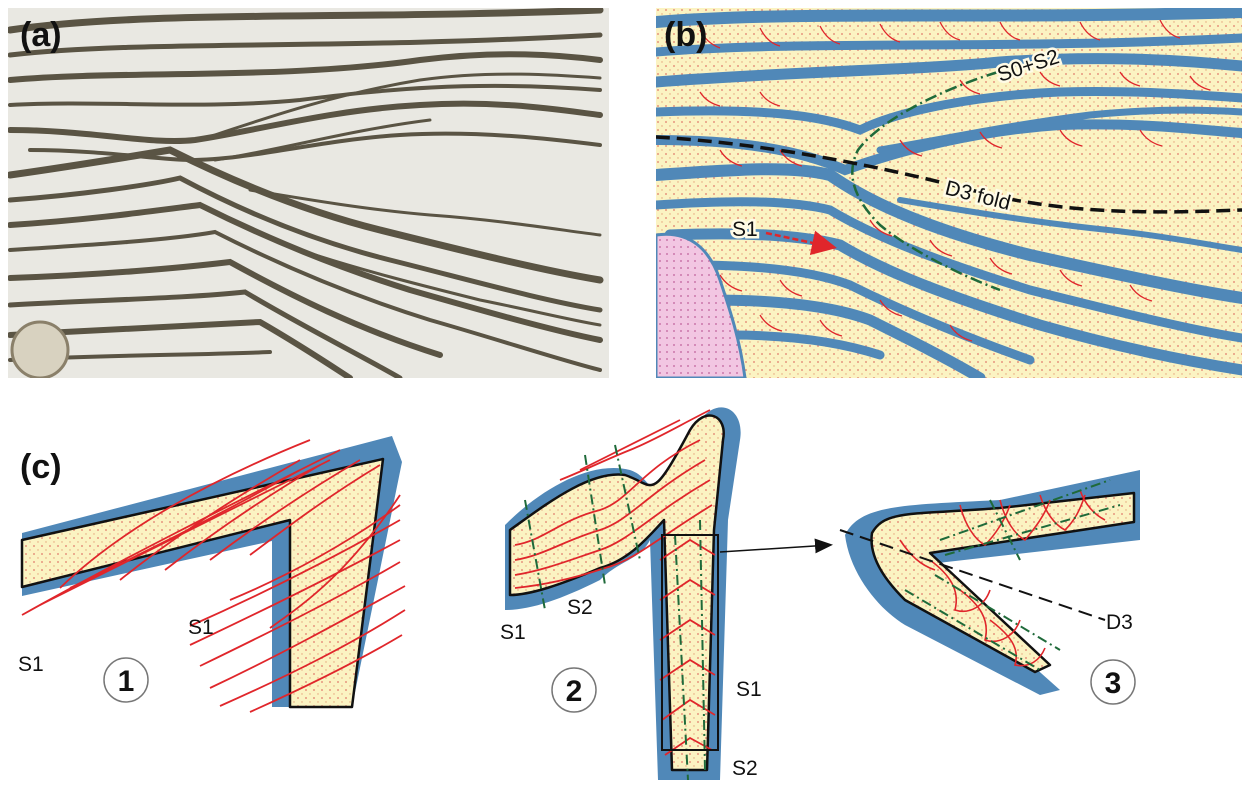 This screenshot has width=1250, height=787. What do you see at coordinates (776, 546) in the screenshot?
I see `zoom-arrow` at bounding box center [776, 546].